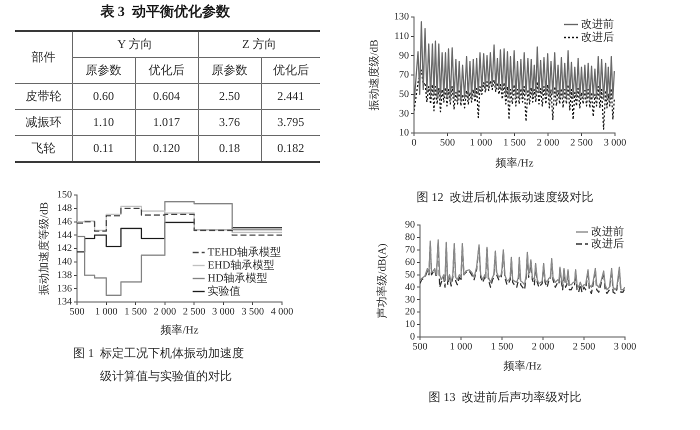 The height and width of the screenshot is (430, 700). I want to click on text: 0.11, so click(103, 149).